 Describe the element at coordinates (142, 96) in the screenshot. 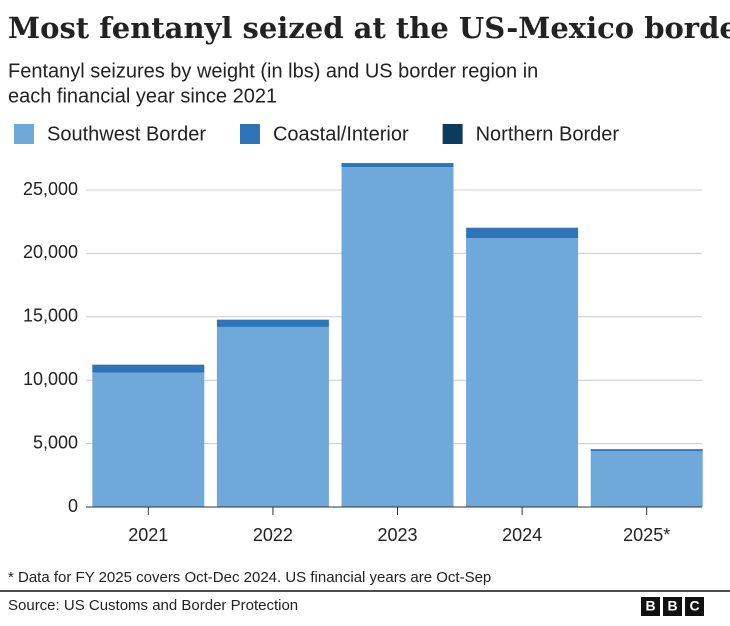

I see `chart-subtitle: each financial year since 2021` at that location.